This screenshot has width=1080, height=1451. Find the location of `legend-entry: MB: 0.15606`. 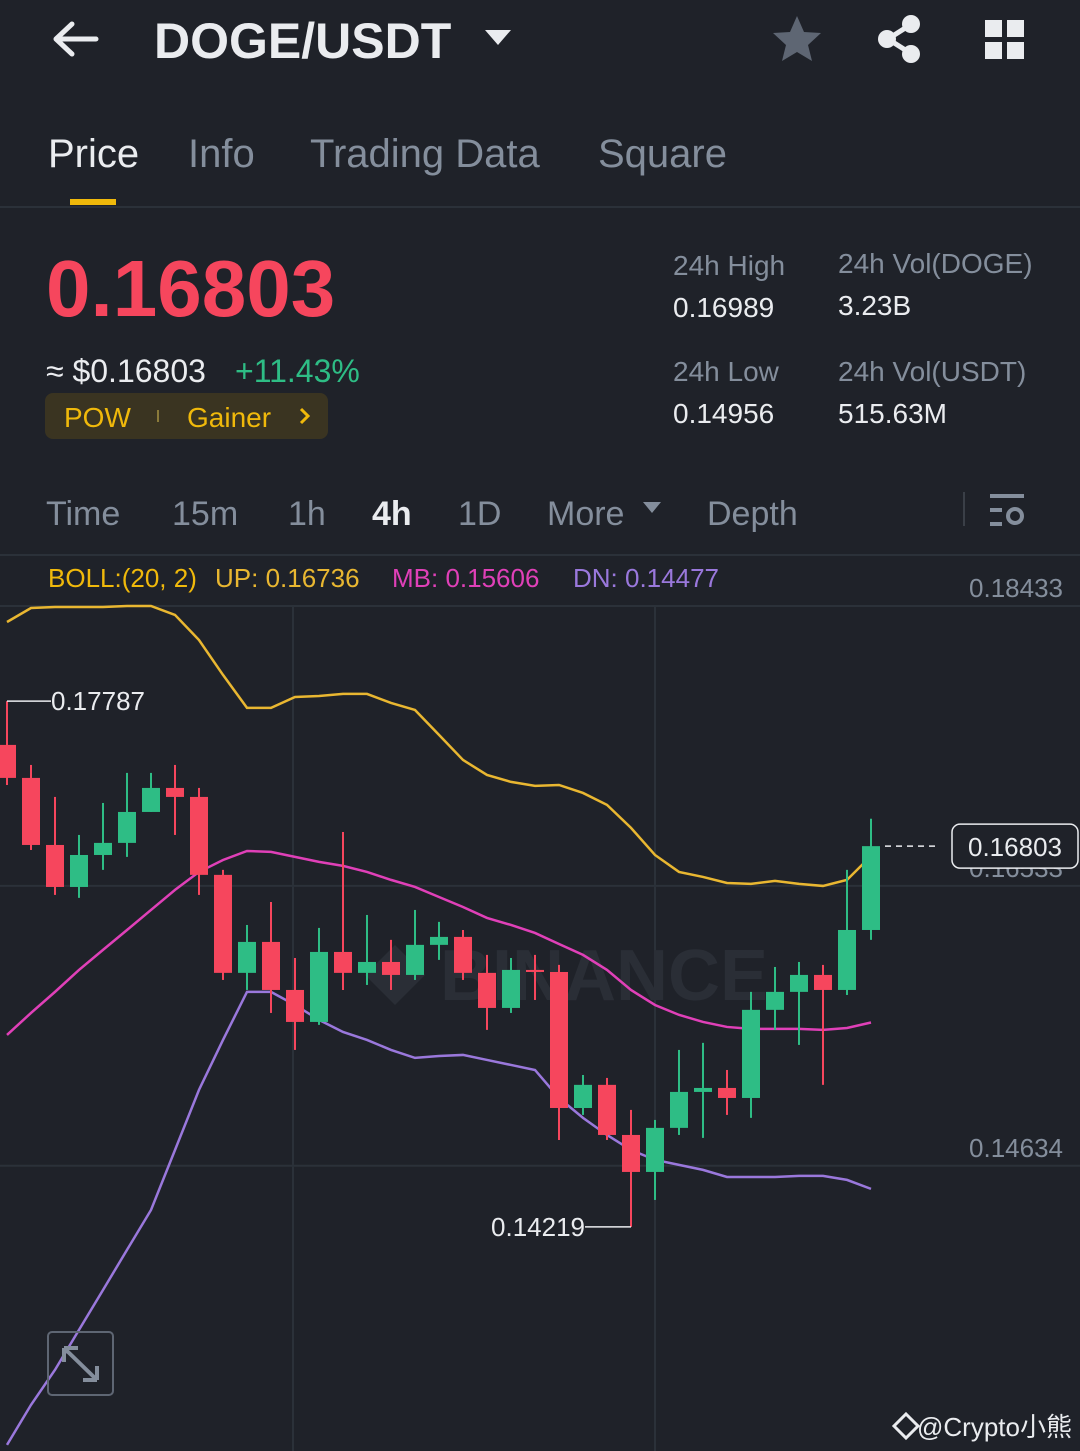

legend-entry: MB: 0.15606 is located at coordinates (465, 578).